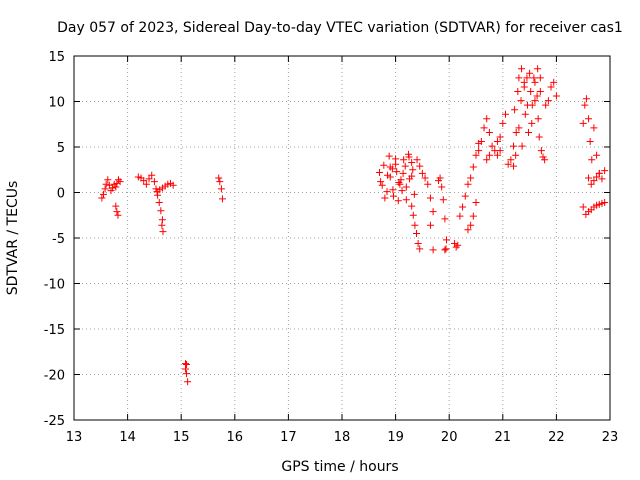 This screenshot has height=480, width=640. Describe the element at coordinates (235, 437) in the screenshot. I see `x-tick-label: 16` at that location.